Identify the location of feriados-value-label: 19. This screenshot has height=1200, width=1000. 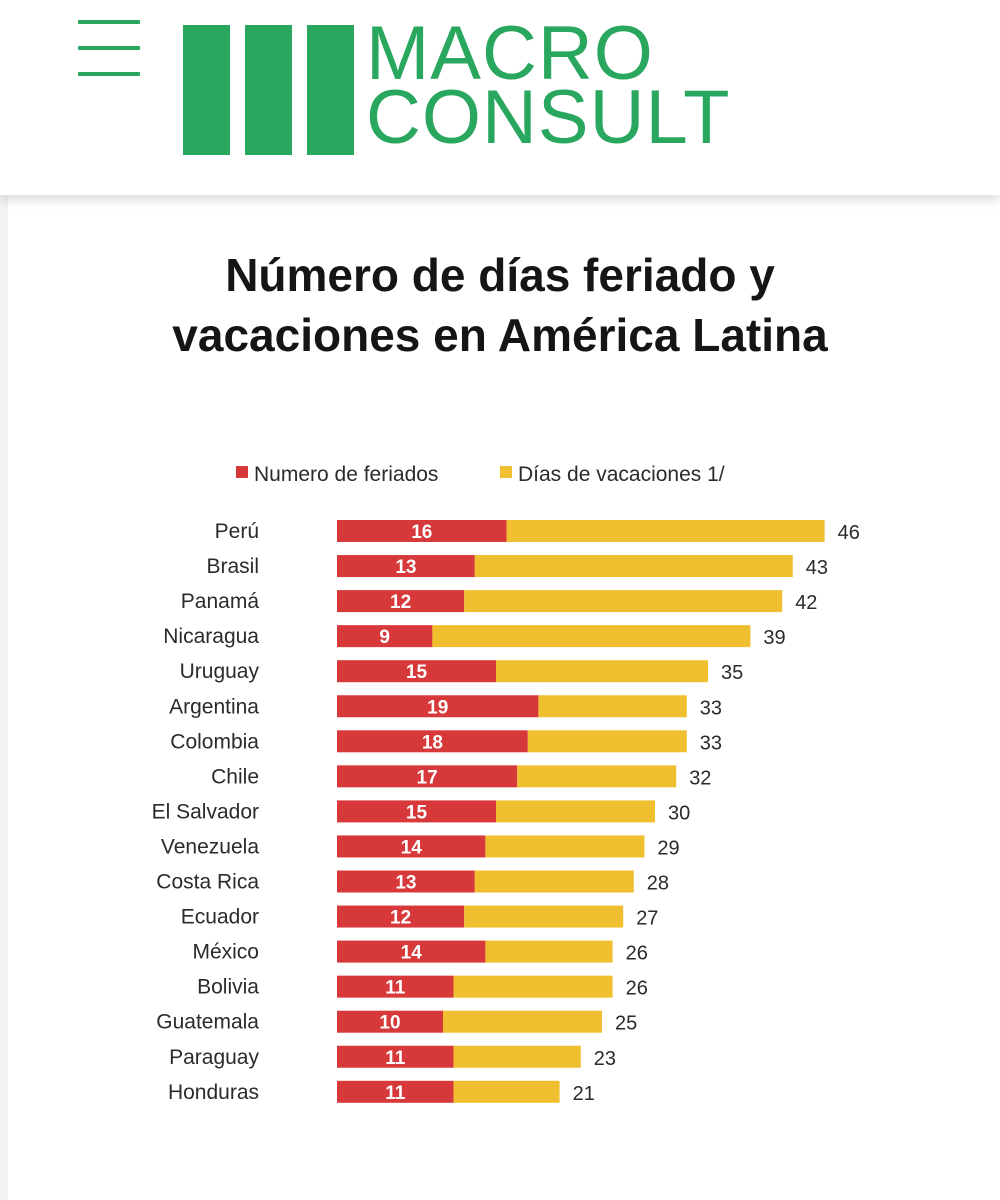
(437, 707).